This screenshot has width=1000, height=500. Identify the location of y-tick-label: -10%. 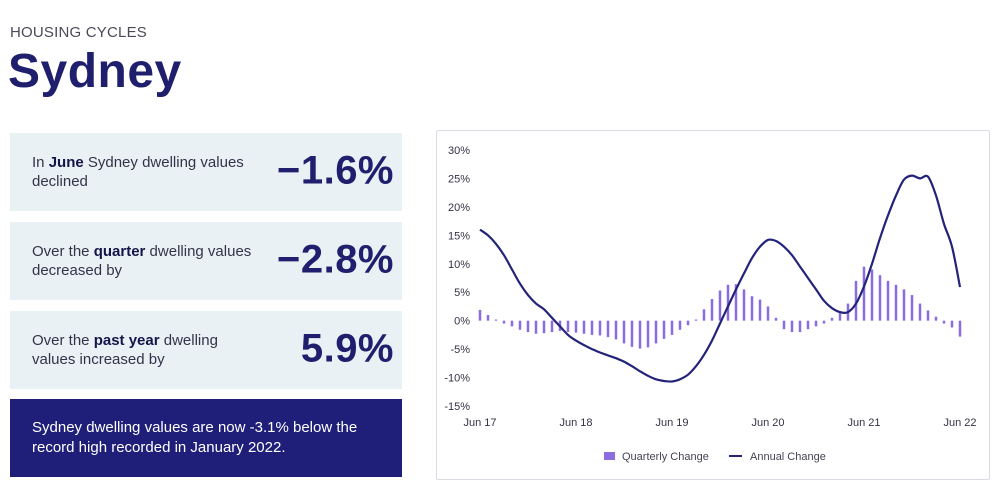
(457, 379).